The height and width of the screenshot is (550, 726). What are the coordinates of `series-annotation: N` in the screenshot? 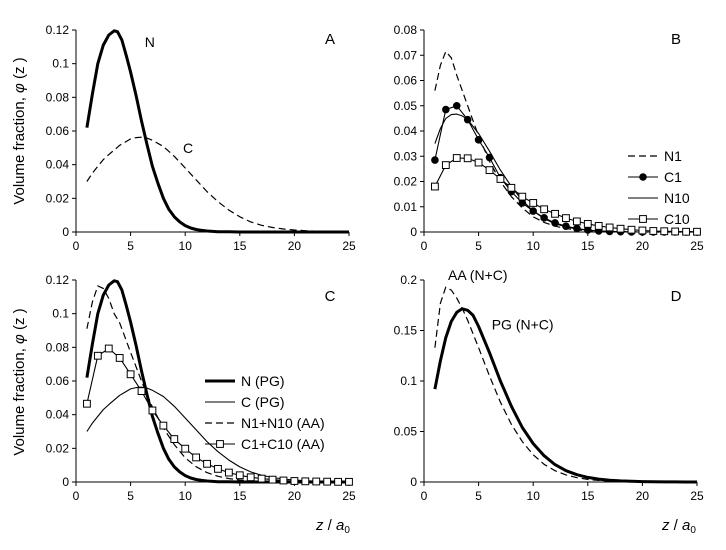 It's located at (150, 42).